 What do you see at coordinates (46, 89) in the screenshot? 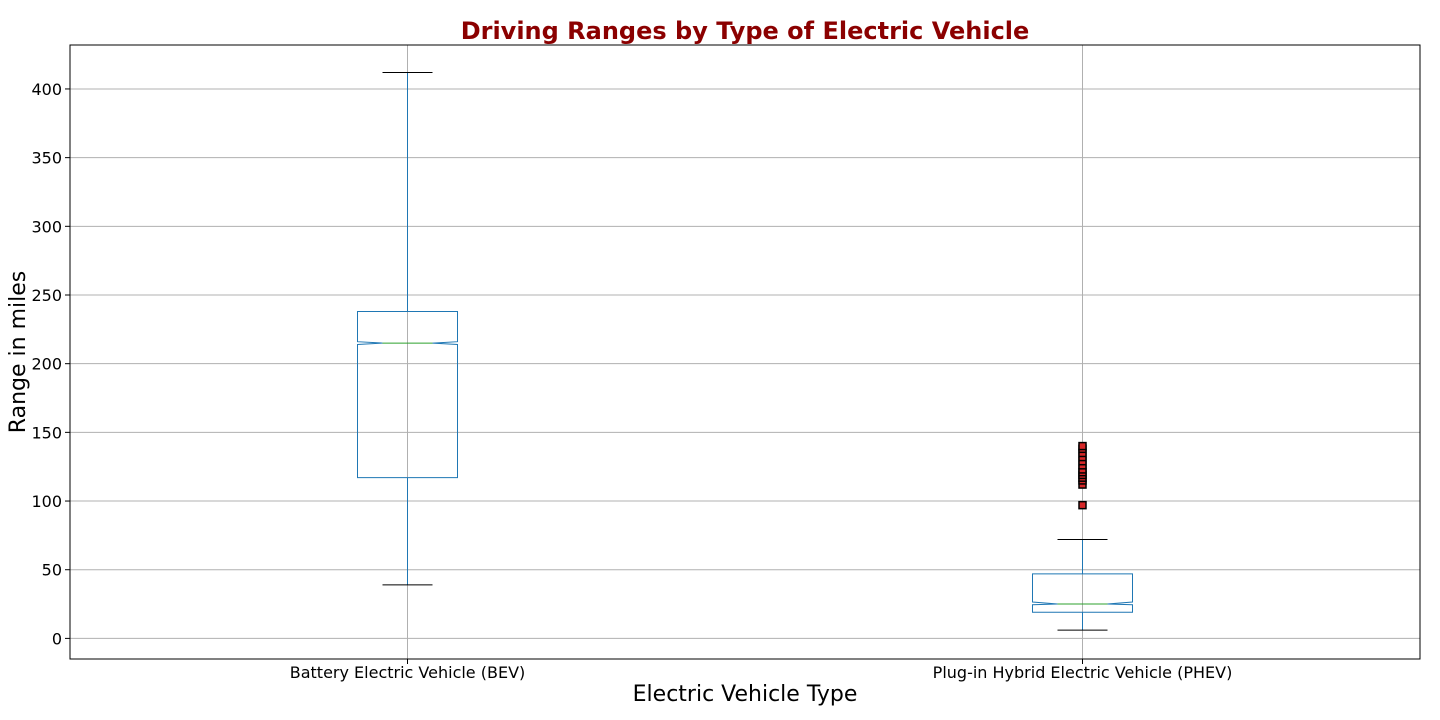
I see `y-tick-label: 400` at bounding box center [46, 89].